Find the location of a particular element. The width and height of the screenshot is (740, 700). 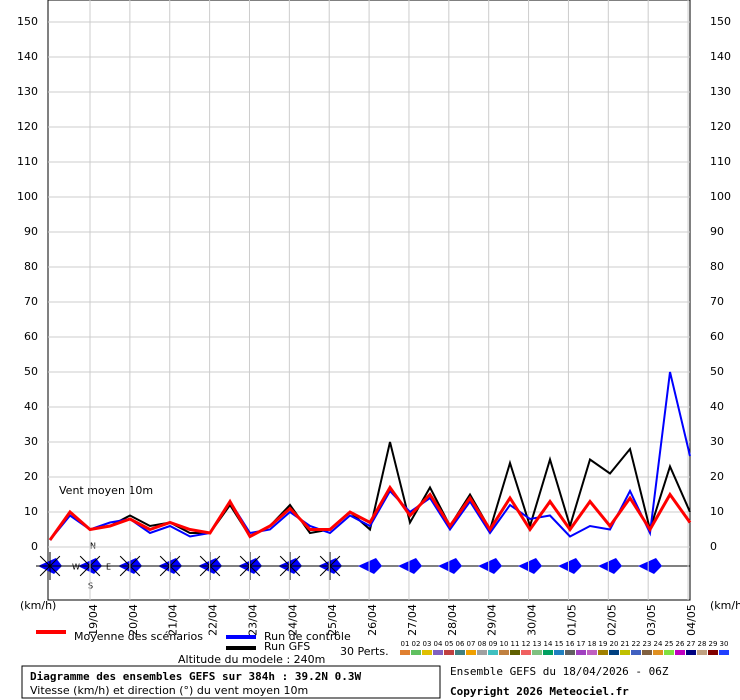

y-tick-label: 130 is located at coordinates (27, 91).